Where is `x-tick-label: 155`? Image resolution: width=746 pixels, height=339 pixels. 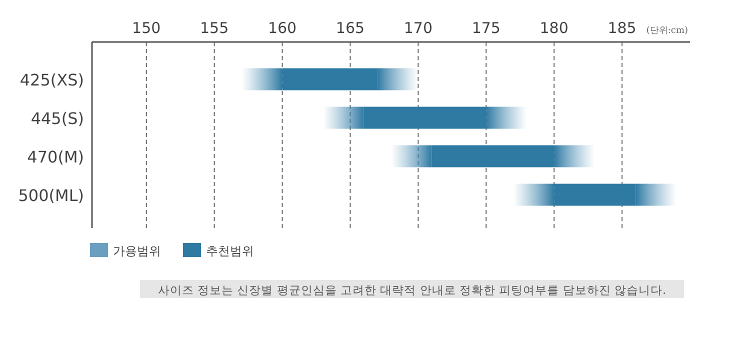 x-tick-label: 155 is located at coordinates (214, 28).